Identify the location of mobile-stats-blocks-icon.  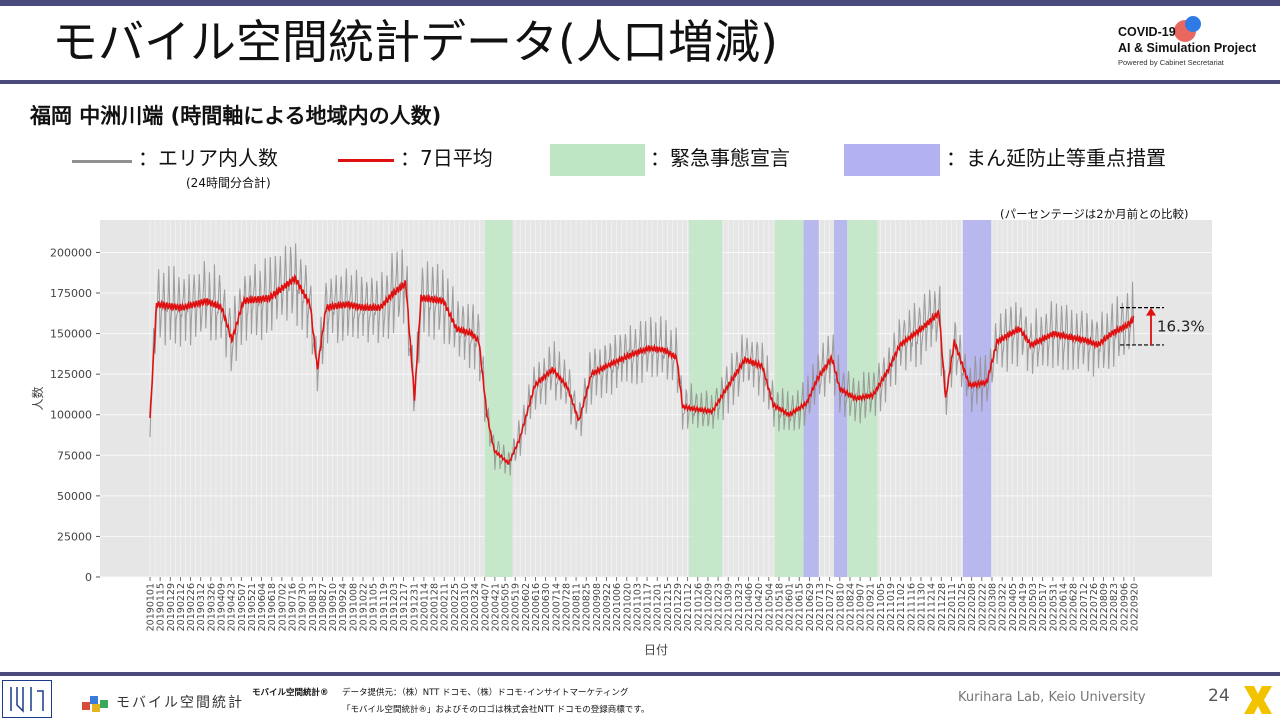
(95, 704).